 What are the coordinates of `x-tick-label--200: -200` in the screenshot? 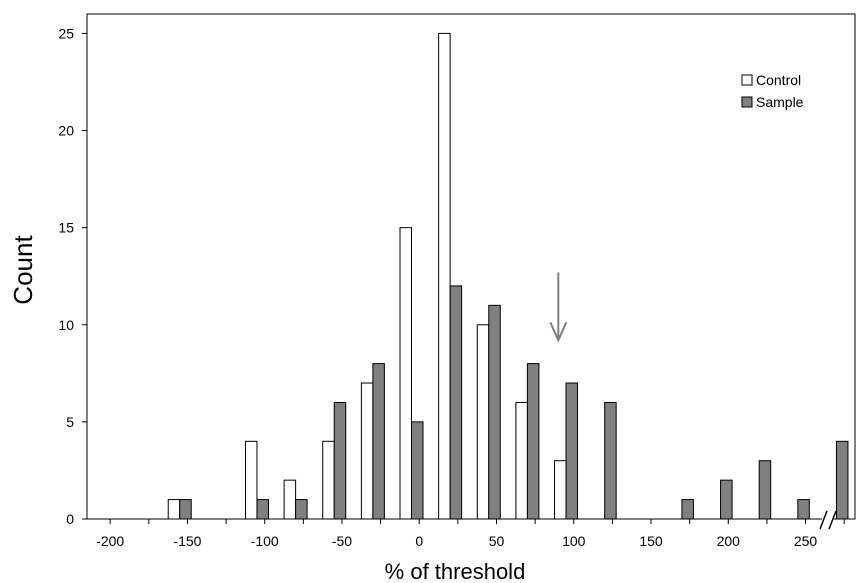 It's located at (110, 541).